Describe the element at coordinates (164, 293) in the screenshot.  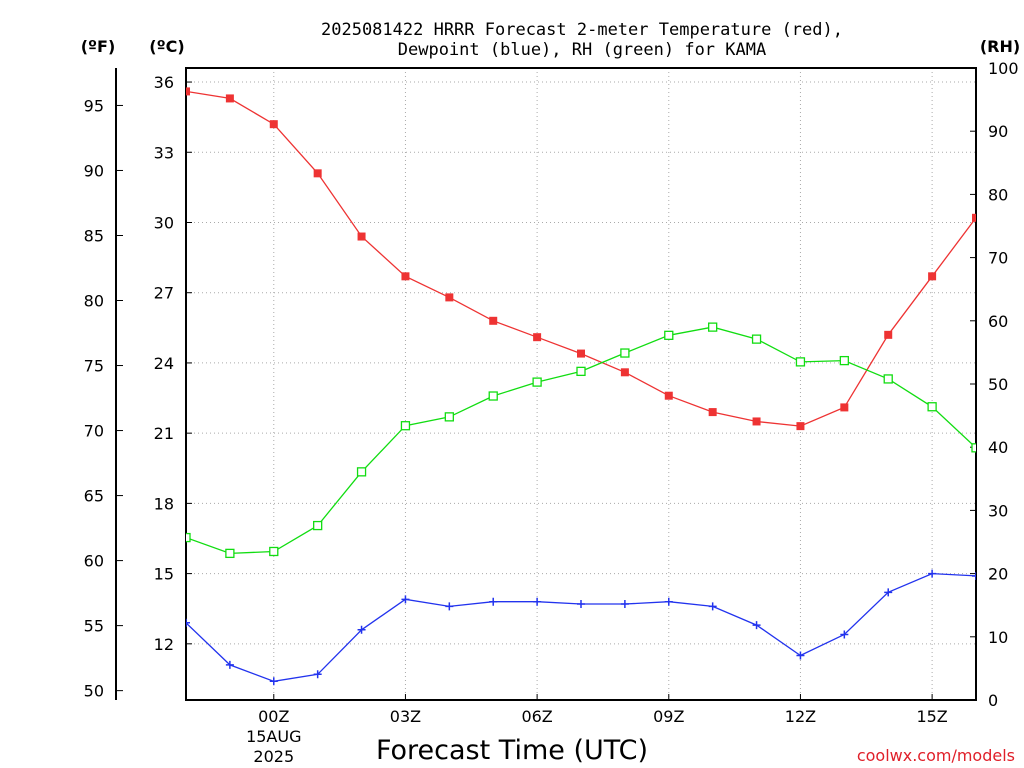
I see `celsius-tick-label: 27` at that location.